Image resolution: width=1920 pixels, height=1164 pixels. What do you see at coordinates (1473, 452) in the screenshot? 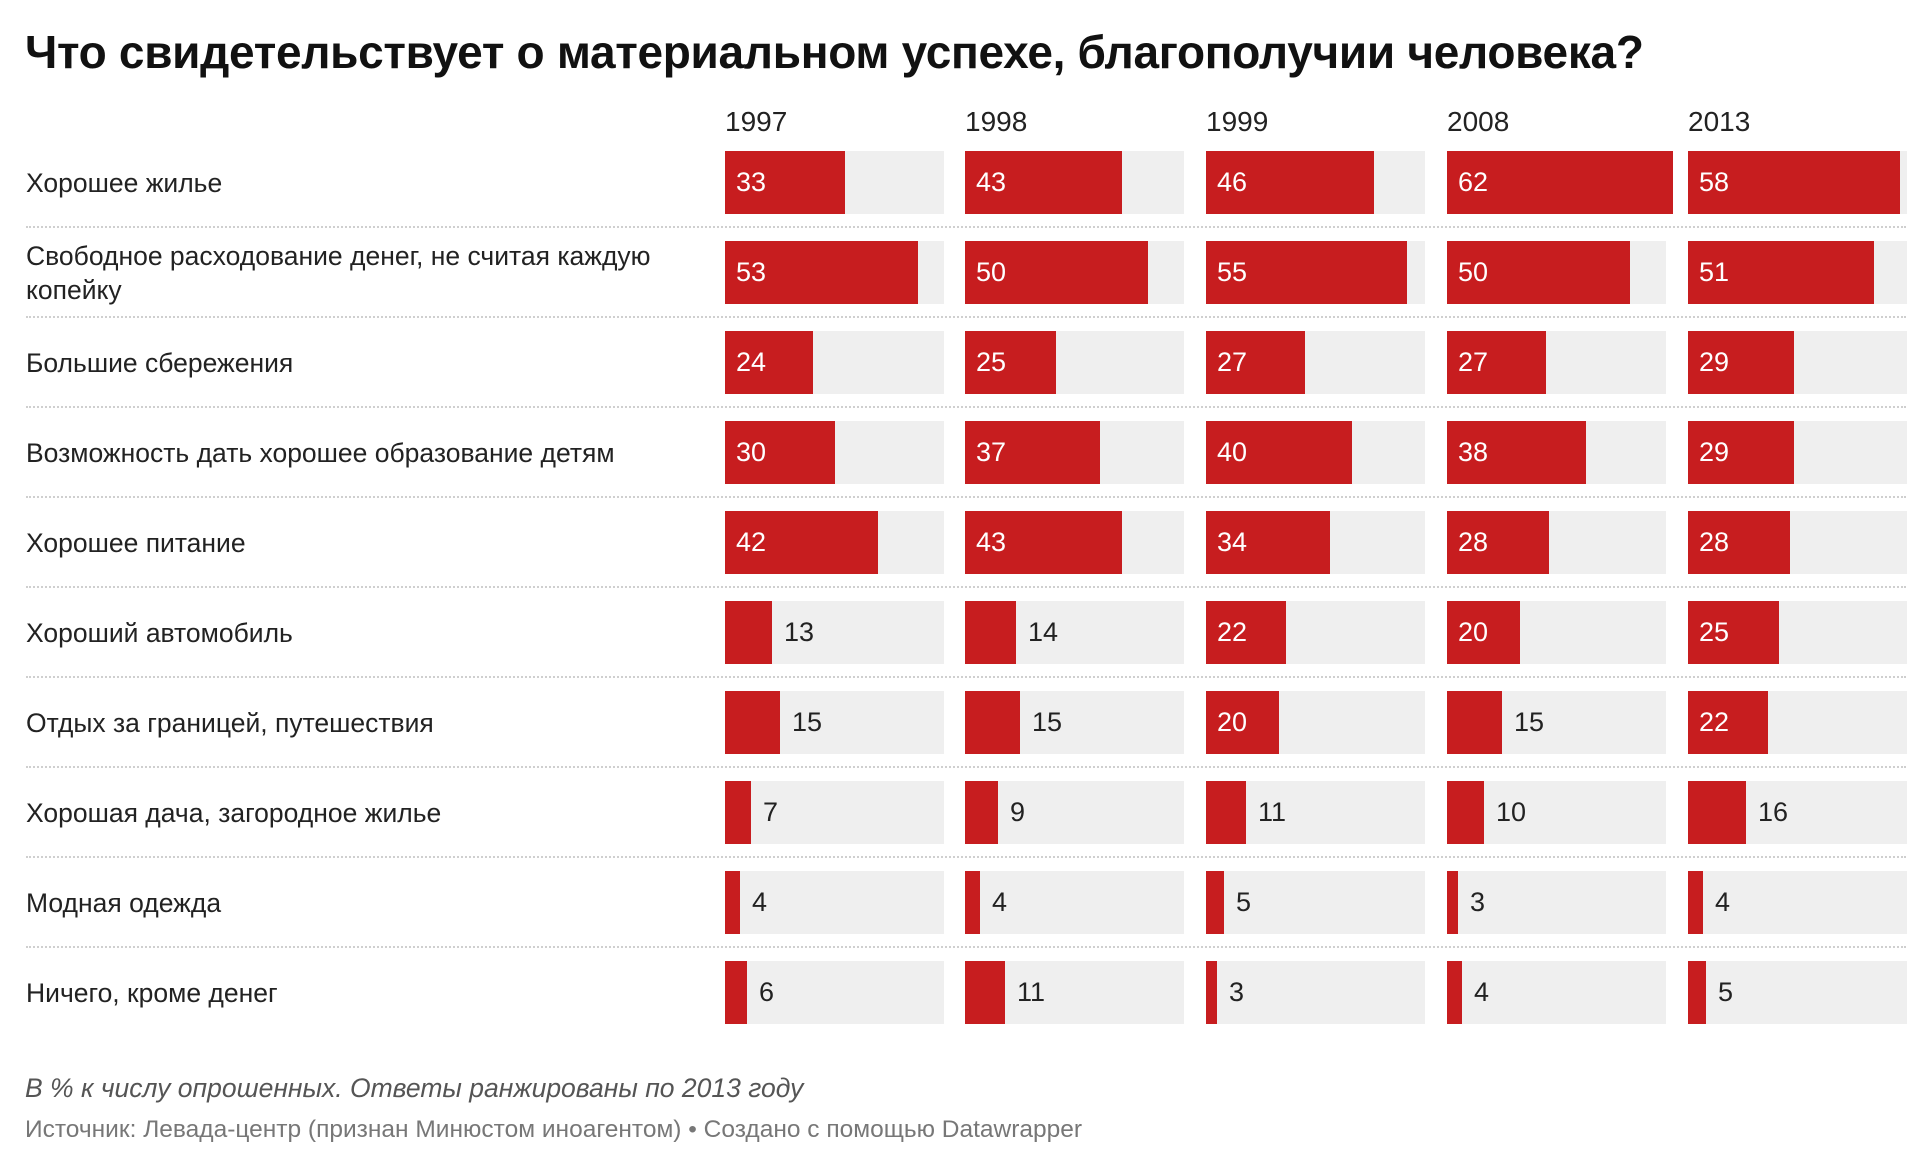
I see `data-label: 38` at bounding box center [1473, 452].